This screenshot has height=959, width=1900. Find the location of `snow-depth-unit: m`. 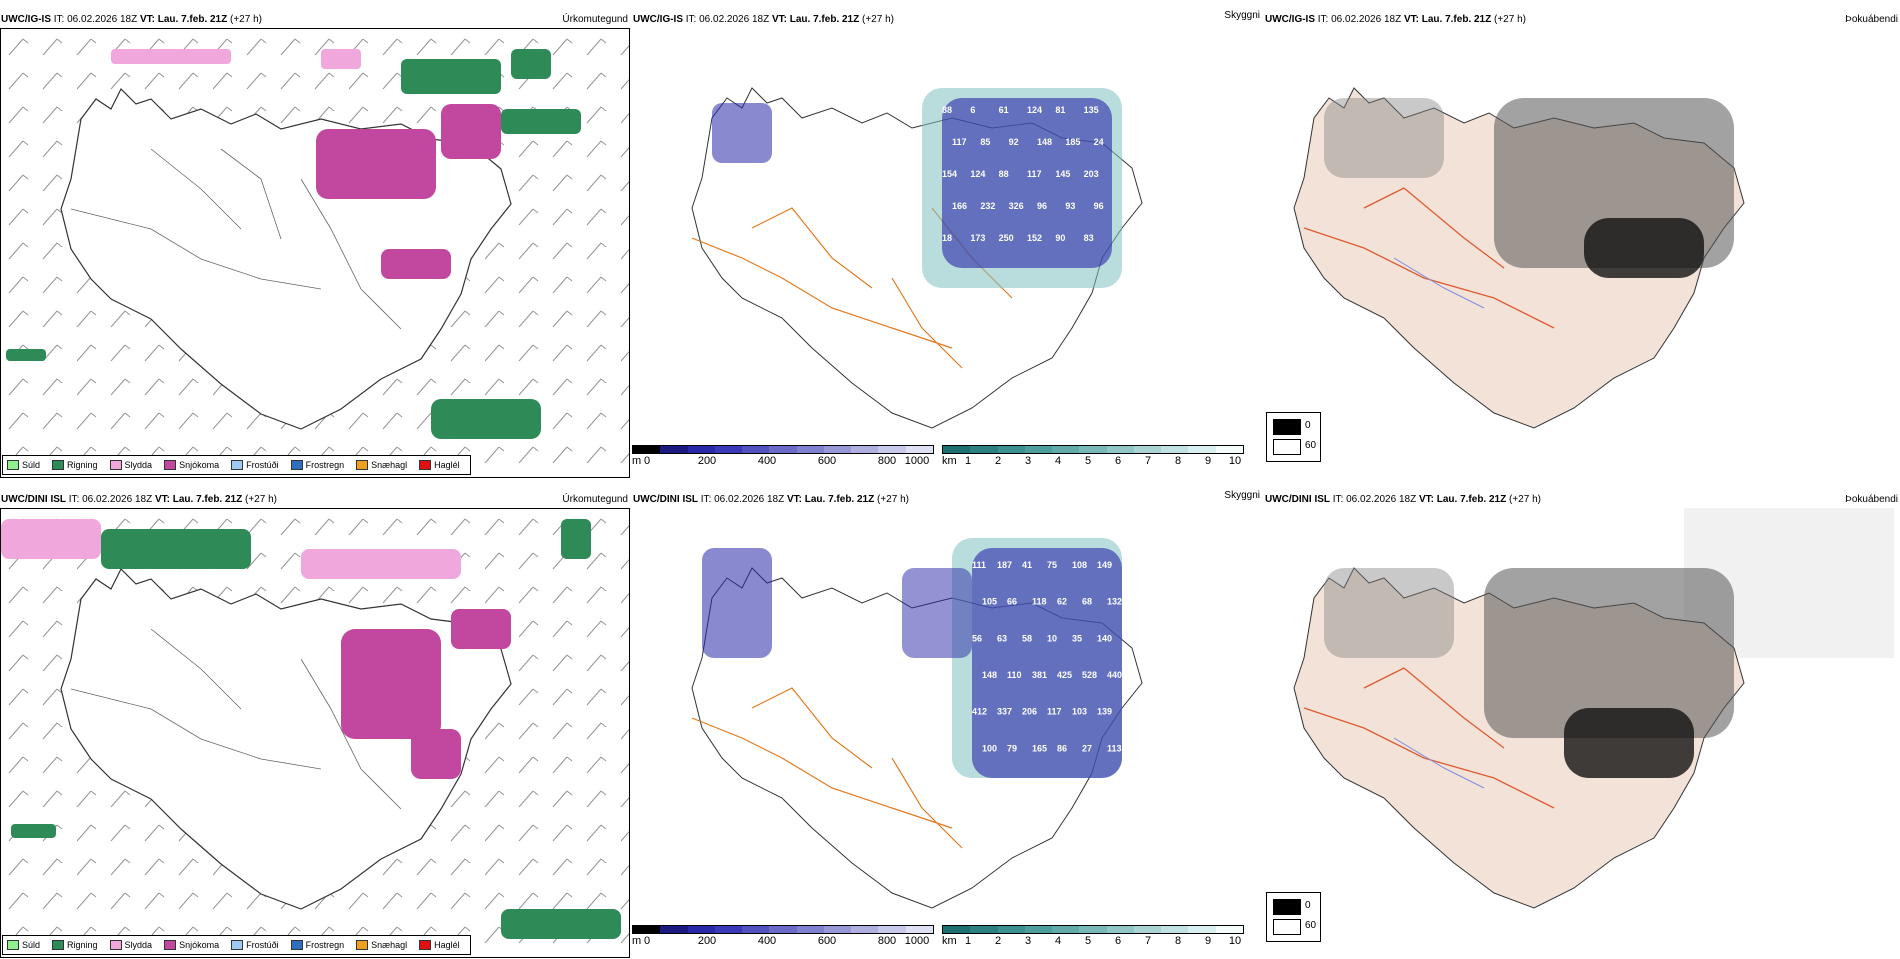

snow-depth-unit: m is located at coordinates (637, 461).